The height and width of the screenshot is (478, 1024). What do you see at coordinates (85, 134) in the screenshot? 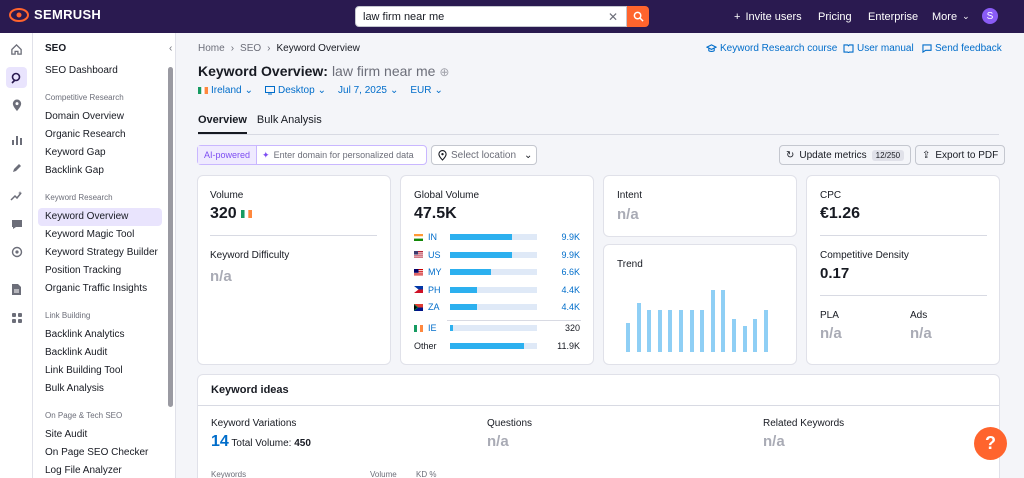
I see `sidebar-item-organic-research: Organic Research` at bounding box center [85, 134].